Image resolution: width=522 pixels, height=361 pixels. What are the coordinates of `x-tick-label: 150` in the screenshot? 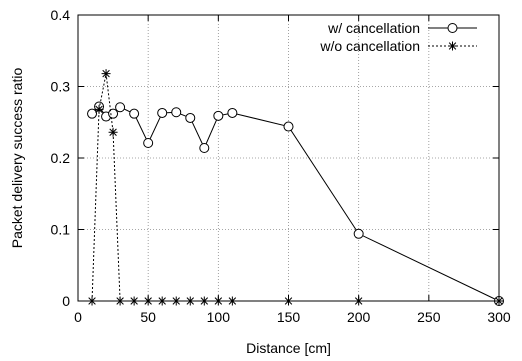 It's located at (289, 317).